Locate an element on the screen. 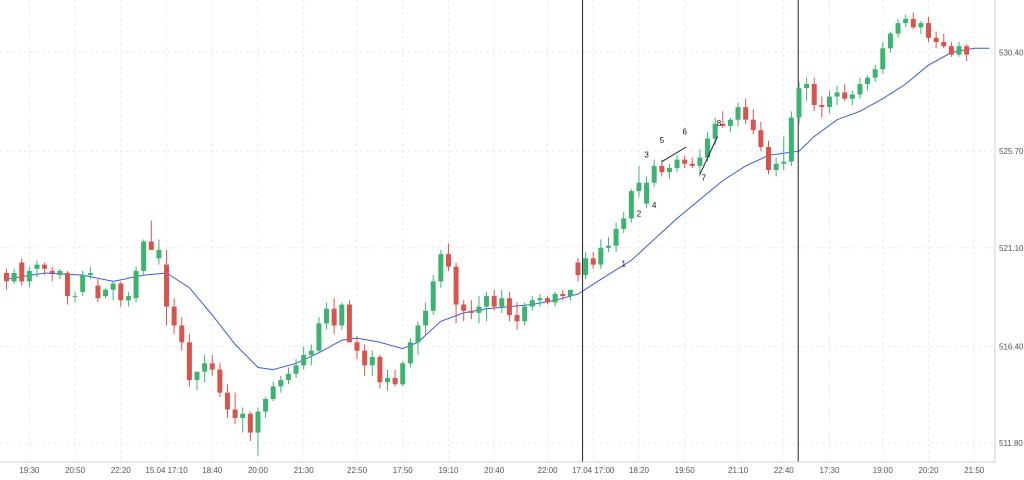  x-tick-label: 19:30 is located at coordinates (29, 470).